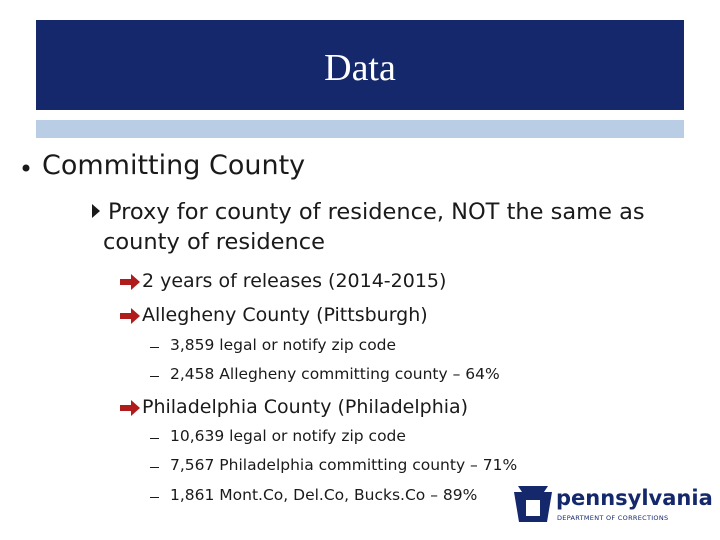 The height and width of the screenshot is (540, 720). I want to click on bullet-text: 3,859 legal or notify zip code, so click(283, 345).